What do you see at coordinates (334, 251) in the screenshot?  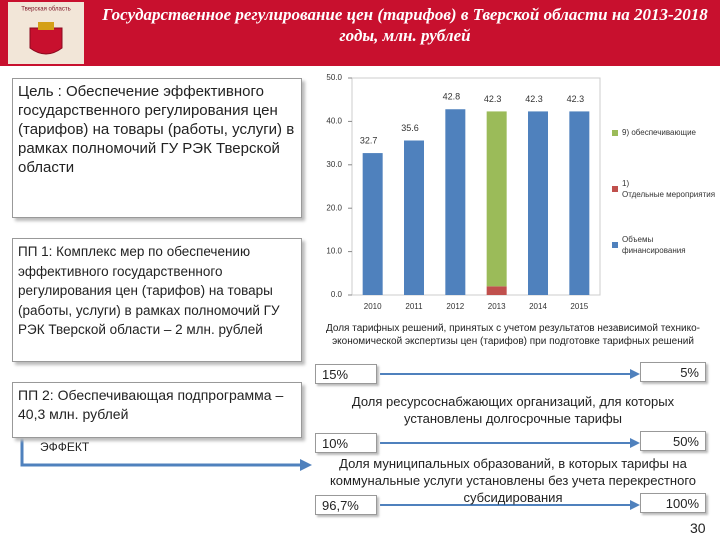 I see `y-tick-label: 10.0` at bounding box center [334, 251].